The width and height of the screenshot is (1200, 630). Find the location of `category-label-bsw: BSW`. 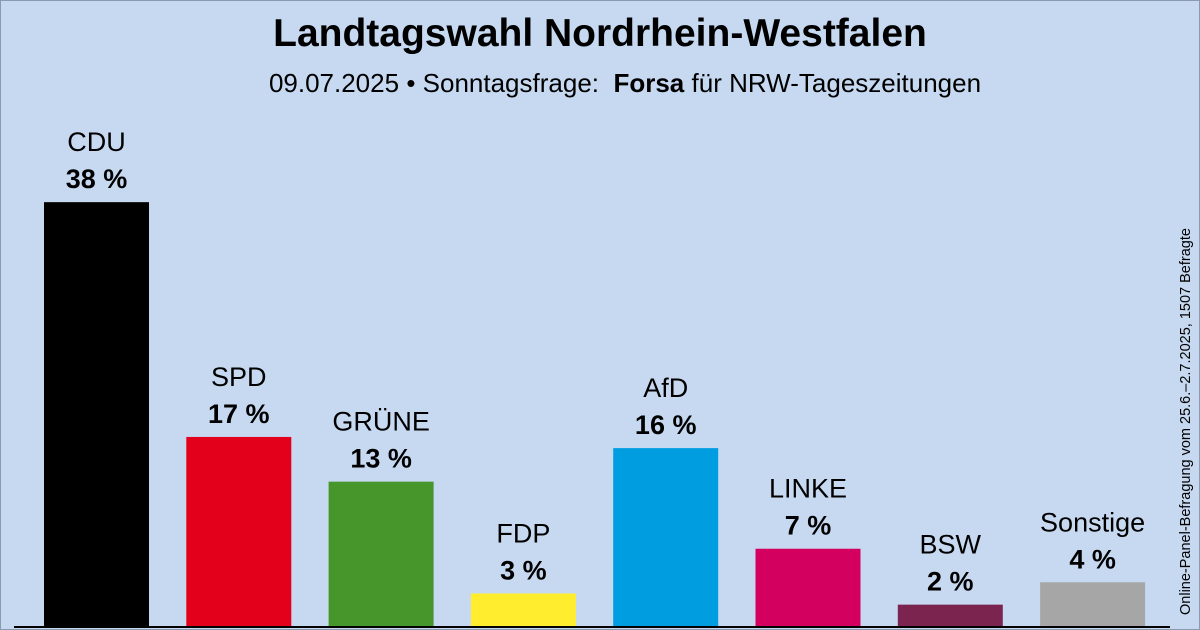

category-label-bsw: BSW is located at coordinates (951, 545).